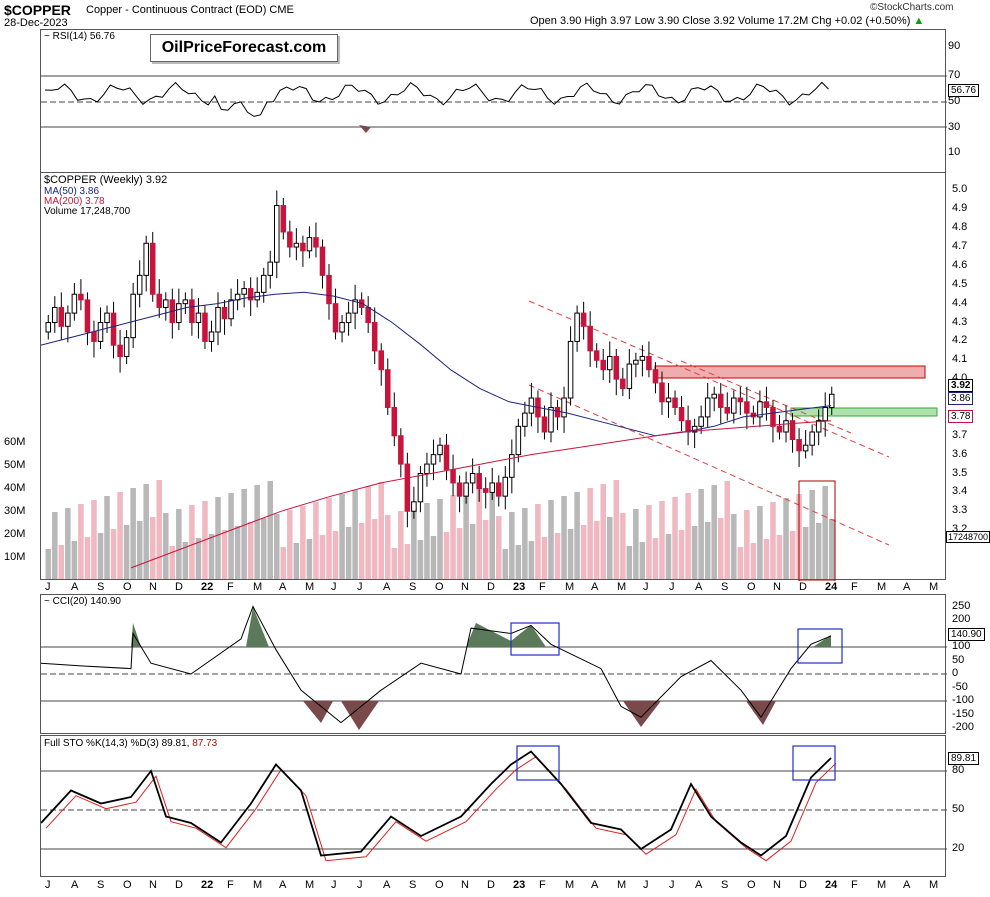 Image resolution: width=990 pixels, height=897 pixels. What do you see at coordinates (709, 465) in the screenshot?
I see `channel-lower-line` at bounding box center [709, 465].